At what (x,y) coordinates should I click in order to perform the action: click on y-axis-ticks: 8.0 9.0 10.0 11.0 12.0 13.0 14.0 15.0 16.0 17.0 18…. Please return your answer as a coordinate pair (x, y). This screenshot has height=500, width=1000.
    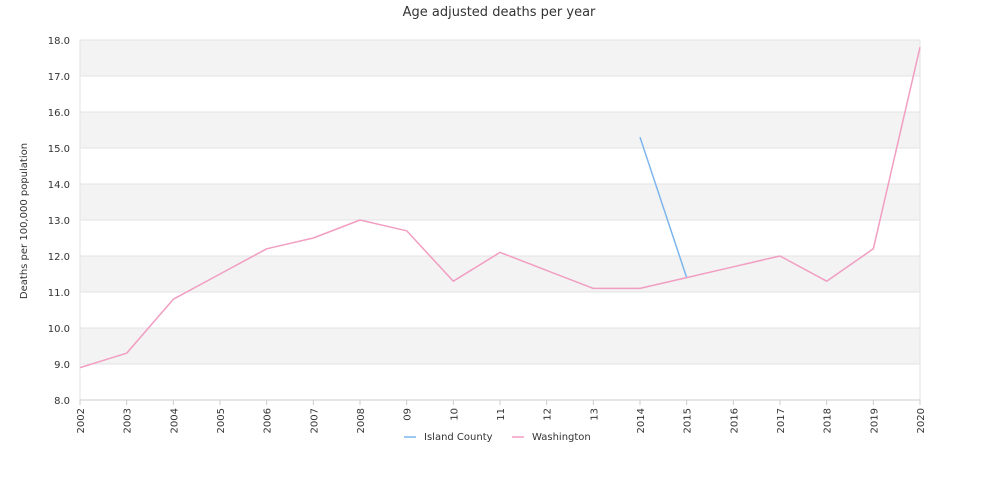
    Looking at the image, I should click on (59, 221).